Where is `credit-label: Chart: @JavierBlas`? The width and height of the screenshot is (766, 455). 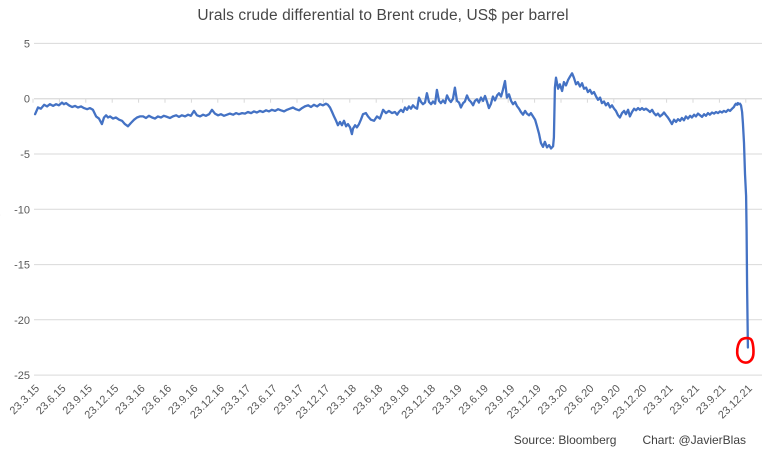
credit-label: Chart: @JavierBlas is located at coordinates (694, 440).